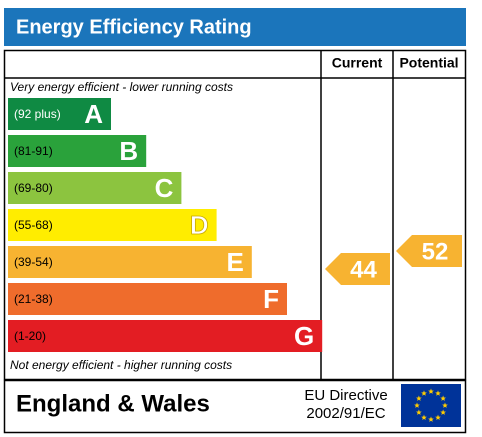  What do you see at coordinates (33, 188) in the screenshot?
I see `band-range: (69-80)` at bounding box center [33, 188].